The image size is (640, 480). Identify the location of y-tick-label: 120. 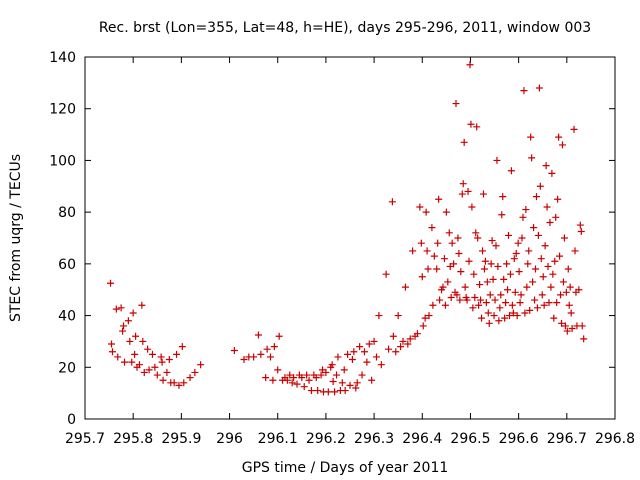
(62, 110).